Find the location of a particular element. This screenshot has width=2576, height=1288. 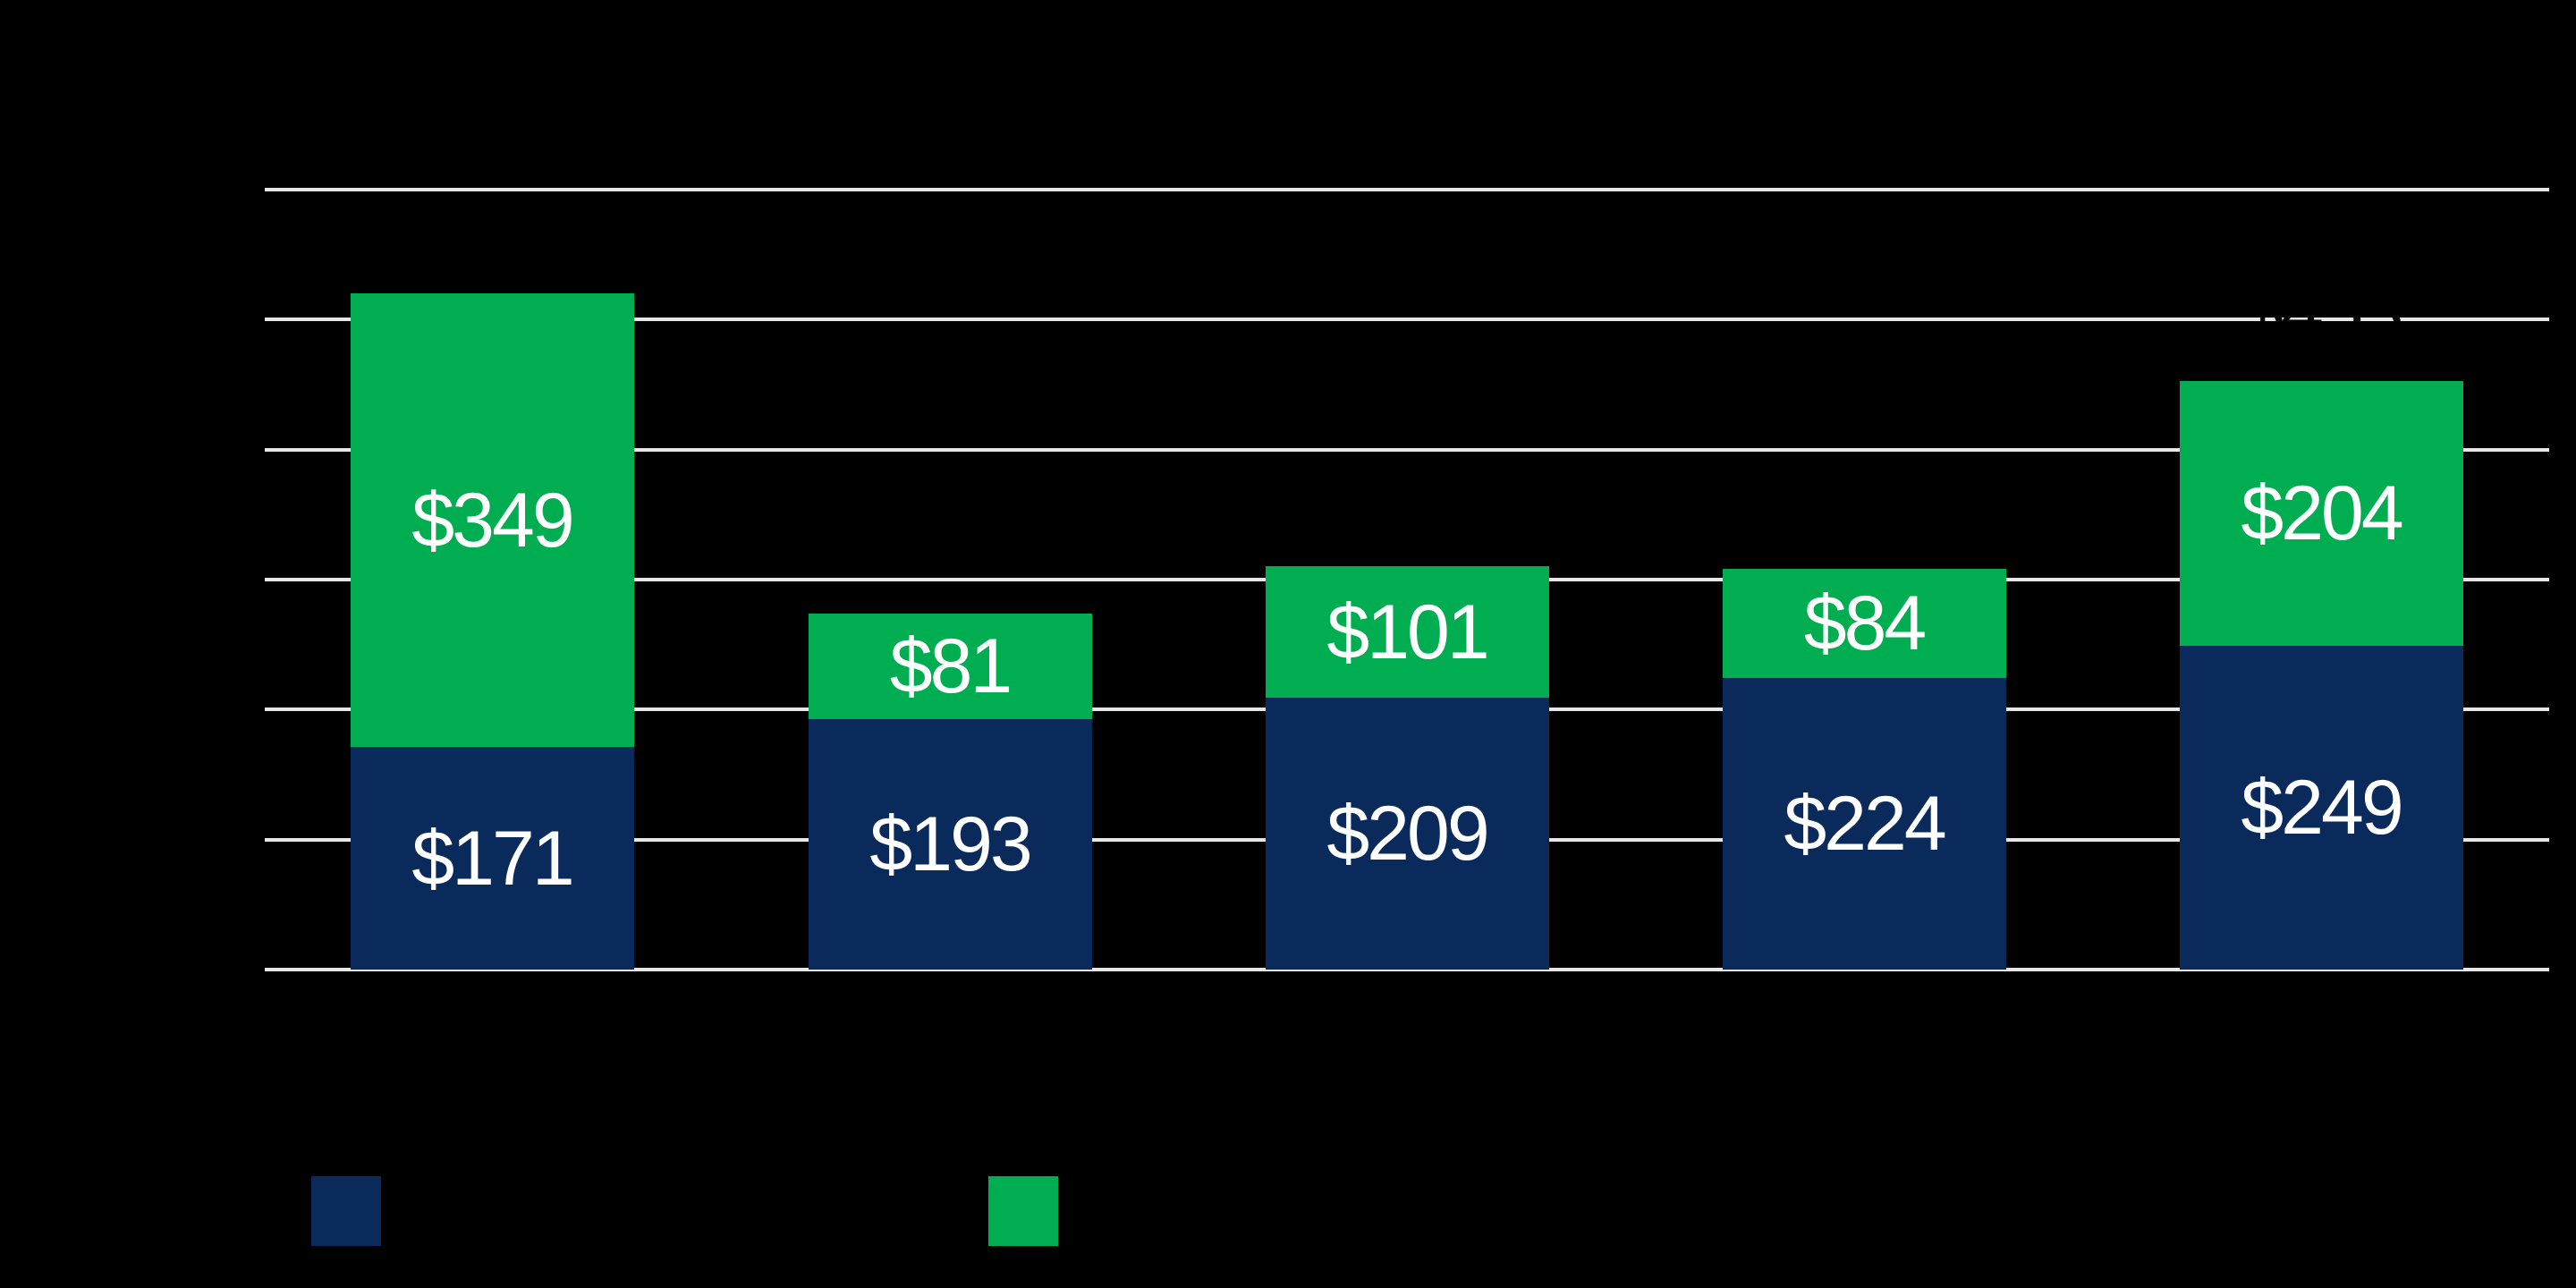

bar-3-segment-navy: $209 is located at coordinates (1407, 834).